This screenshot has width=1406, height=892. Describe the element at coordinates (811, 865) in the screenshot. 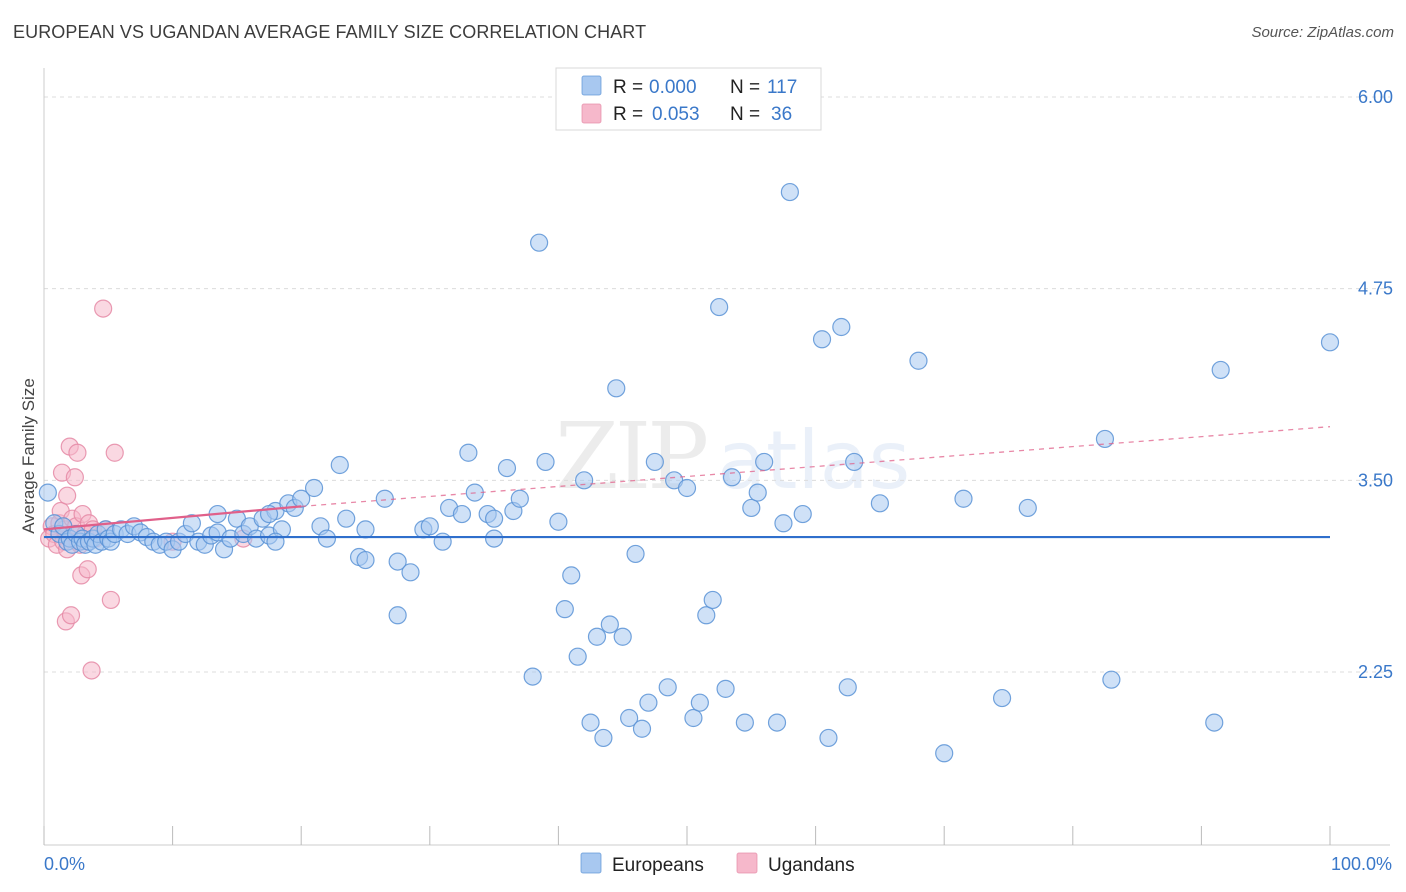

I see `series-legend-label-ugandans: Ugandans` at that location.